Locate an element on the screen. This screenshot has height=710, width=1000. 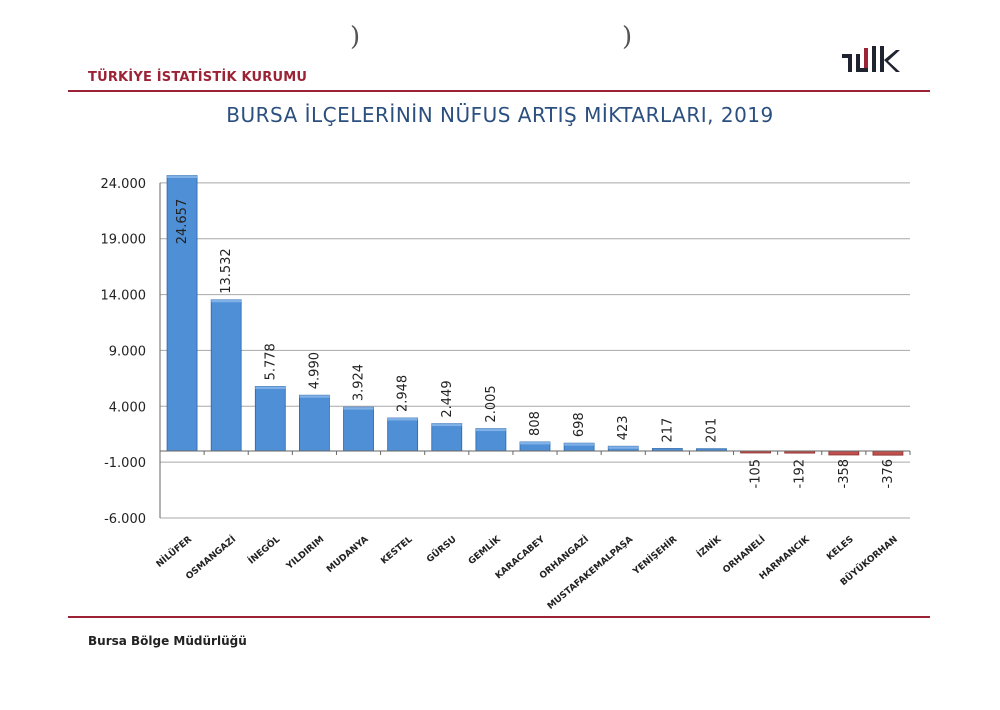
category-label: MUSTAFAKEMALPAŞA is located at coordinates (590, 573).